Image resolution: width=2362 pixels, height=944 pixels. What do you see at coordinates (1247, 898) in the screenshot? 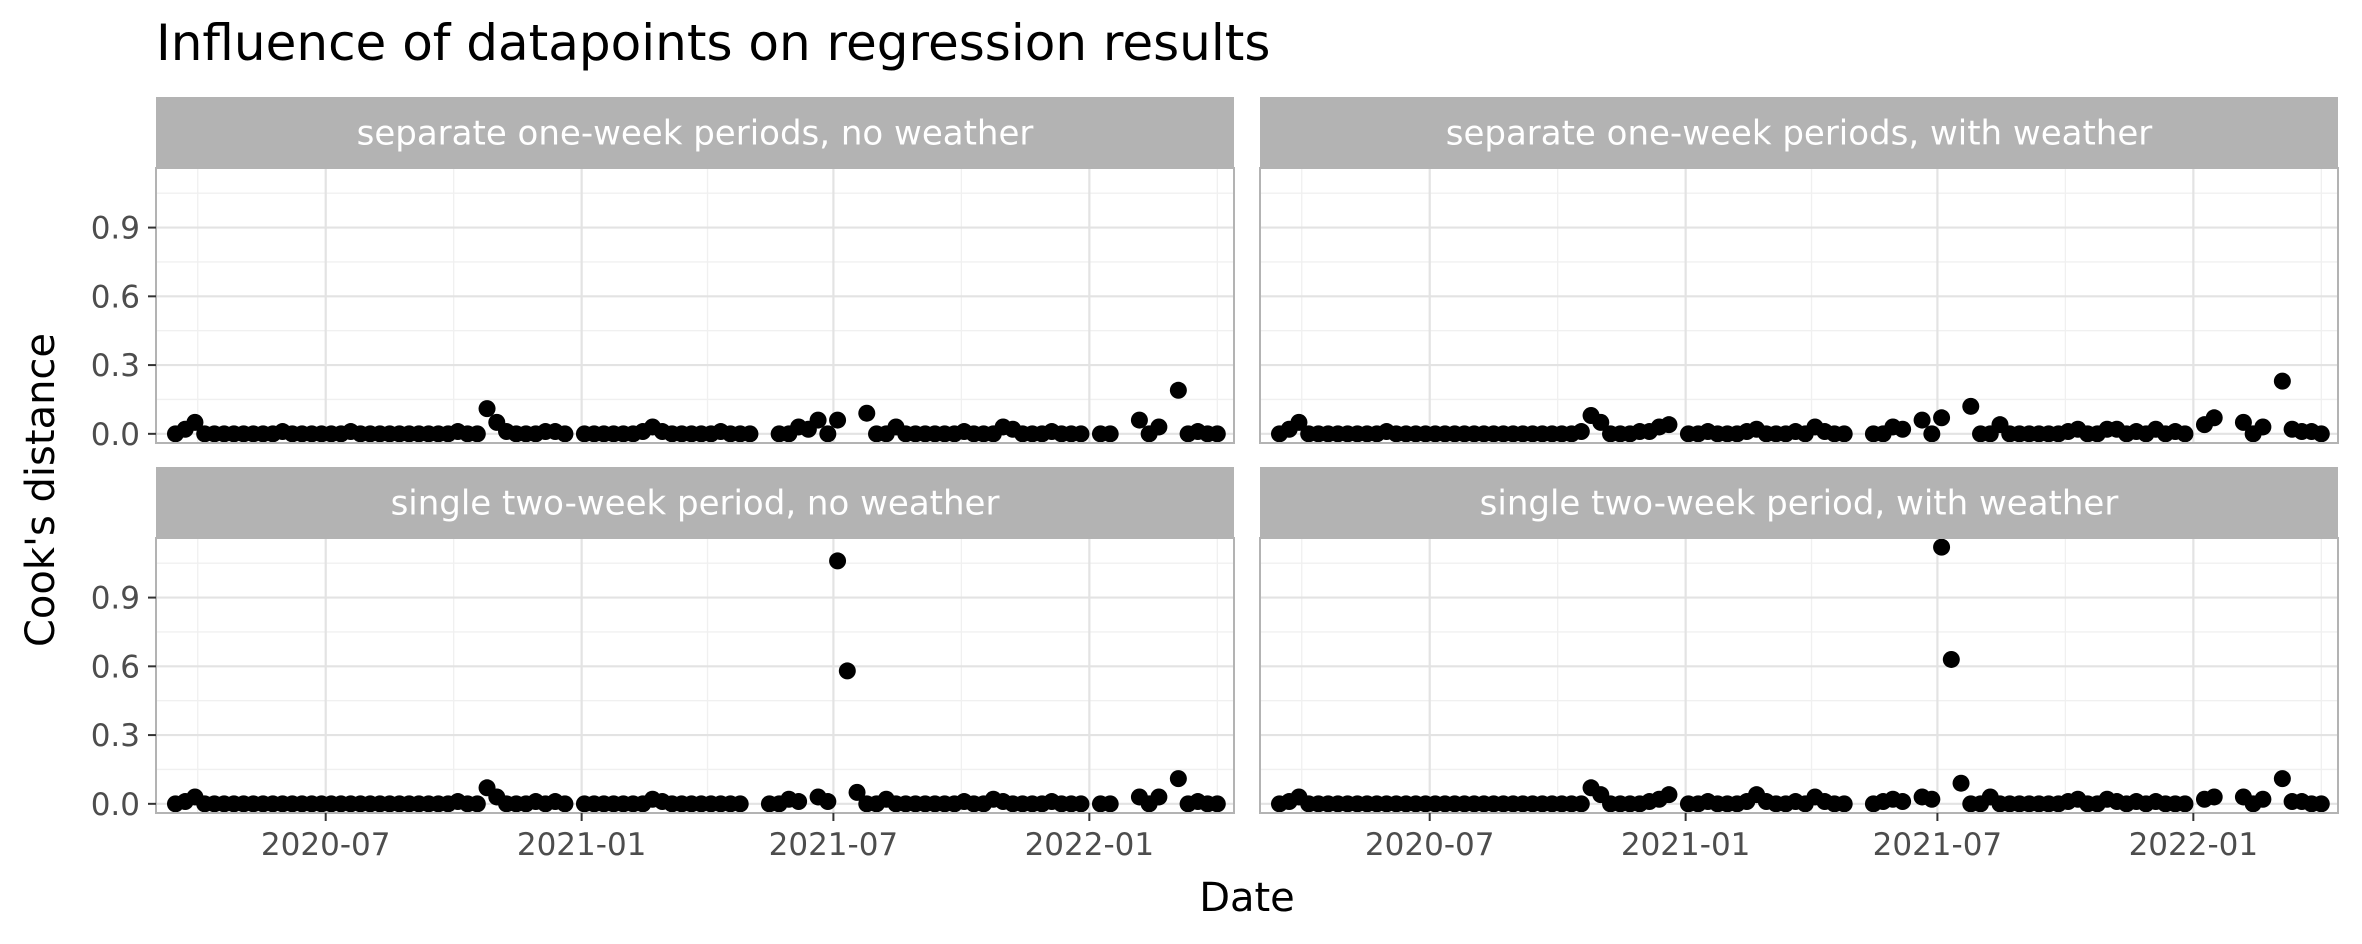
I see `x-axis-title: Date` at bounding box center [1247, 898].